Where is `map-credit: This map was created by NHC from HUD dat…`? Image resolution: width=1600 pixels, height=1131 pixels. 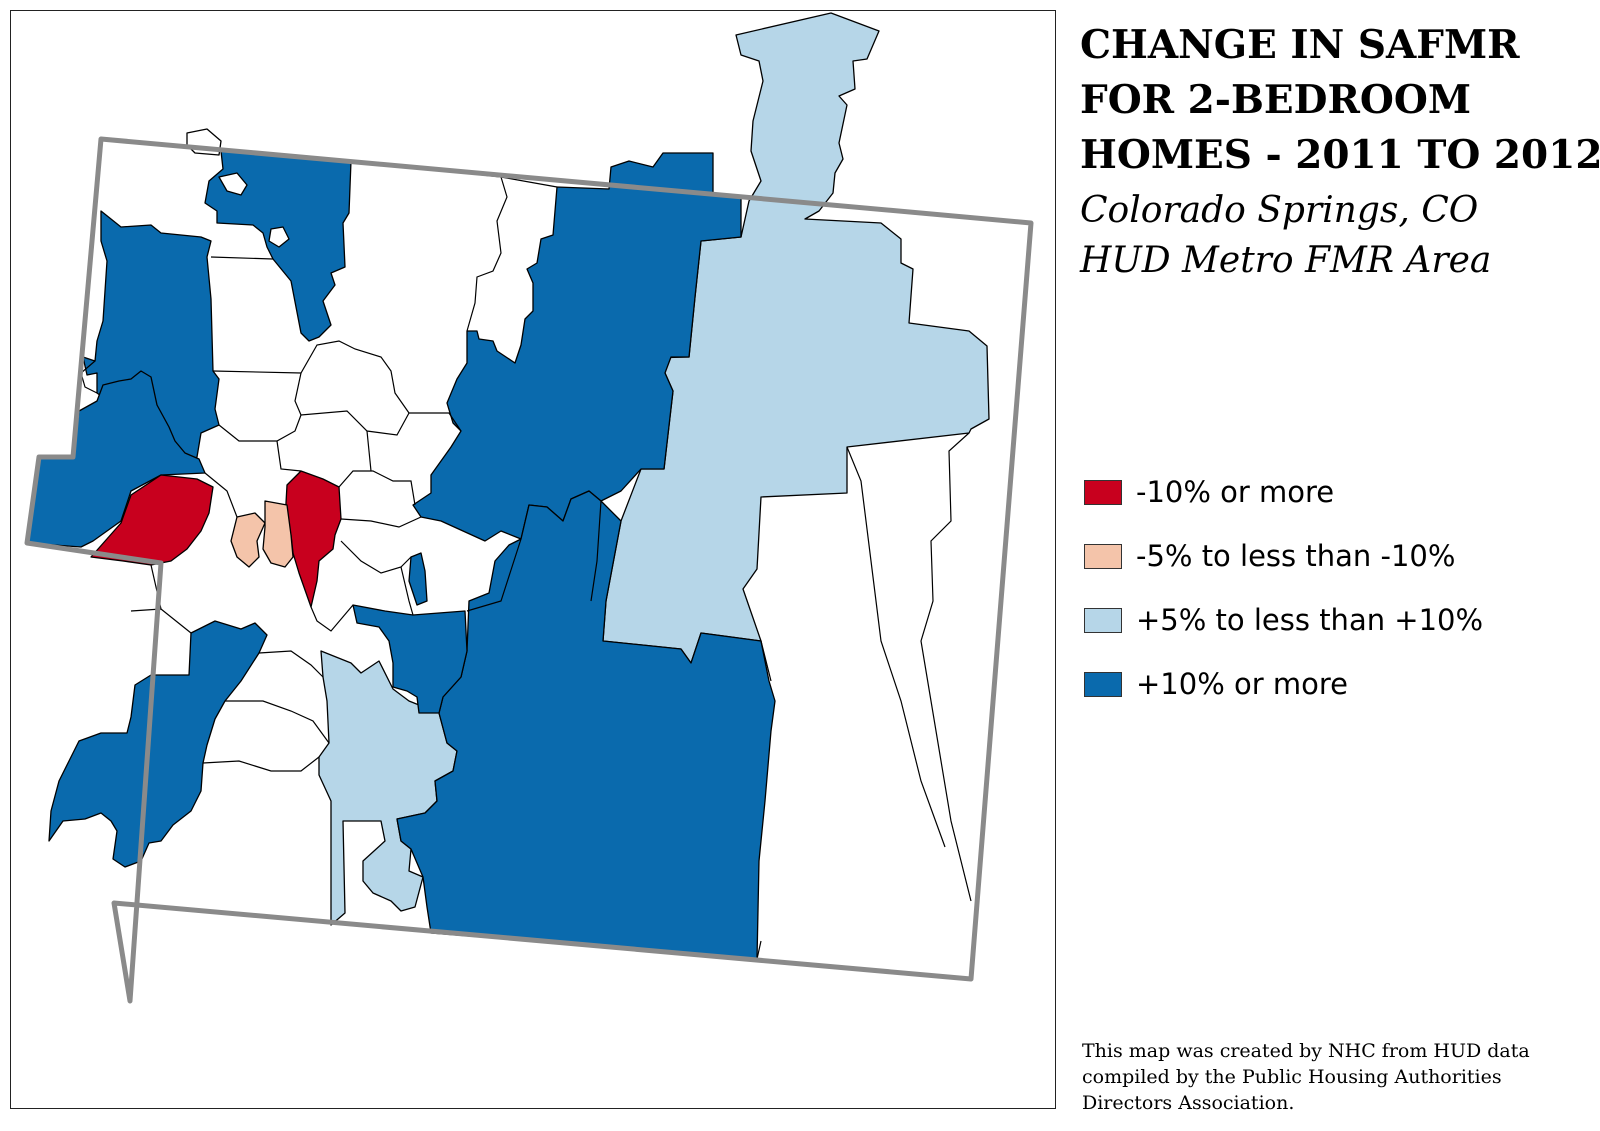
map-credit: This map was created by NHC from HUD dat… is located at coordinates (1337, 1077).